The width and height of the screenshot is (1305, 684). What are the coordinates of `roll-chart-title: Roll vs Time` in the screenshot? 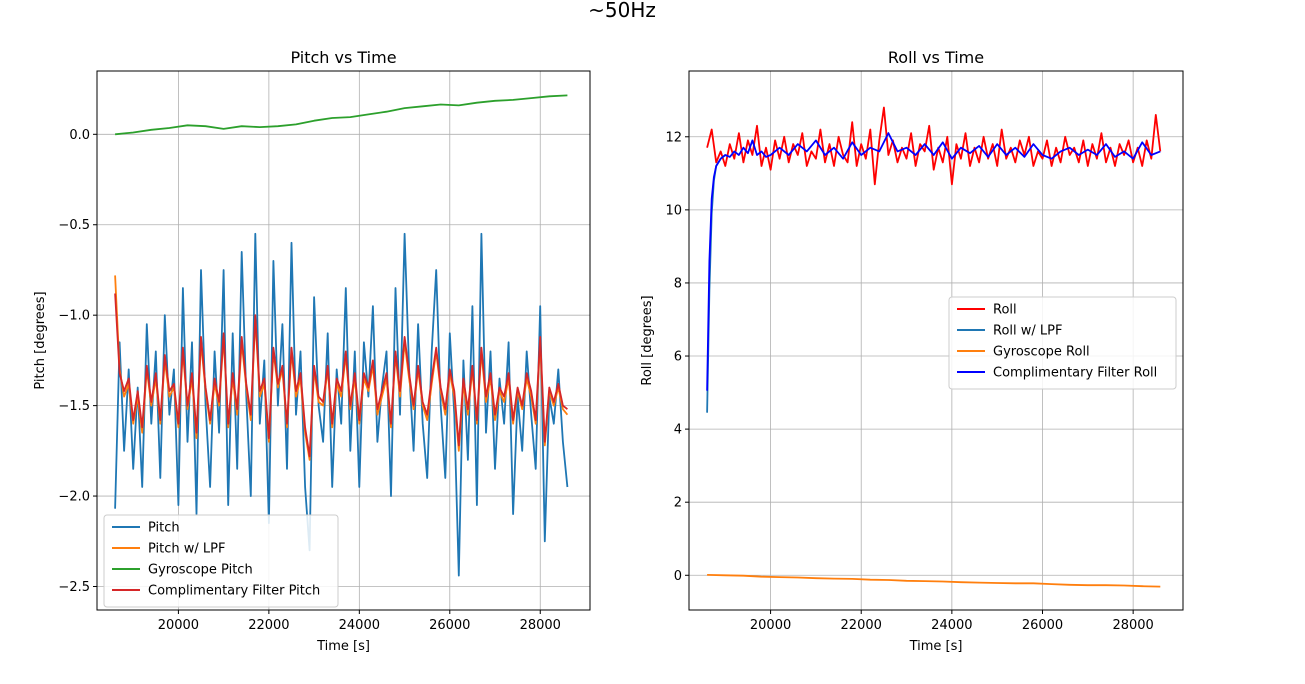 It's located at (936, 57).